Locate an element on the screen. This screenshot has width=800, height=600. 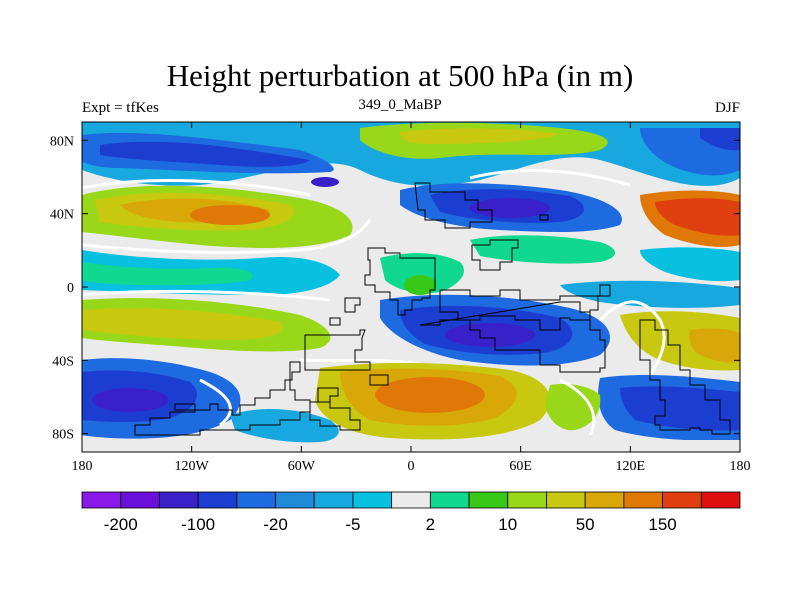
colorbar: -200 -100 -20 -5 2 10 50 150 is located at coordinates (411, 512).